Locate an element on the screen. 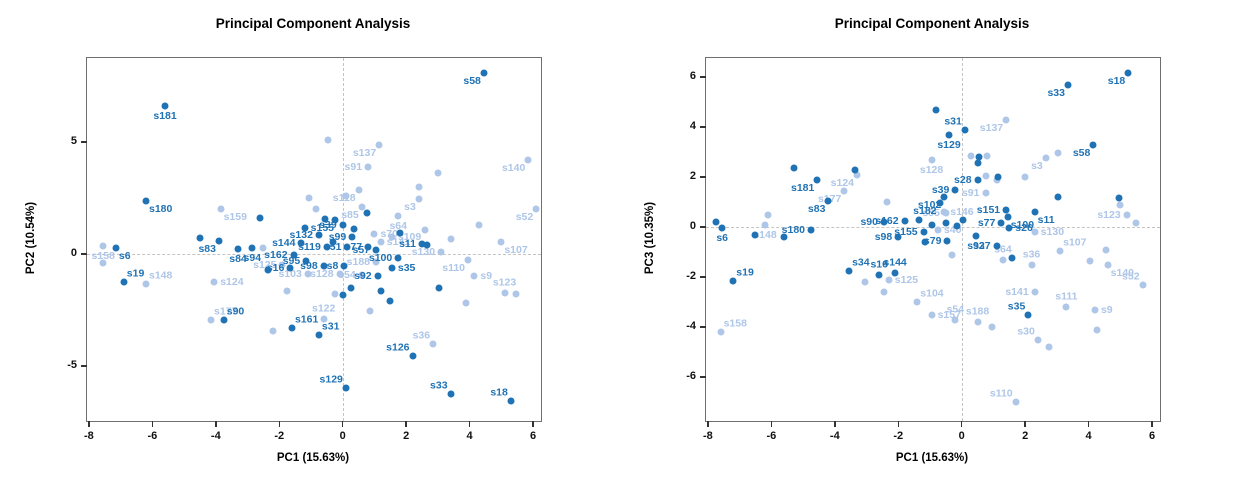 The width and height of the screenshot is (1238, 500). point-label: s35 is located at coordinates (1016, 306).